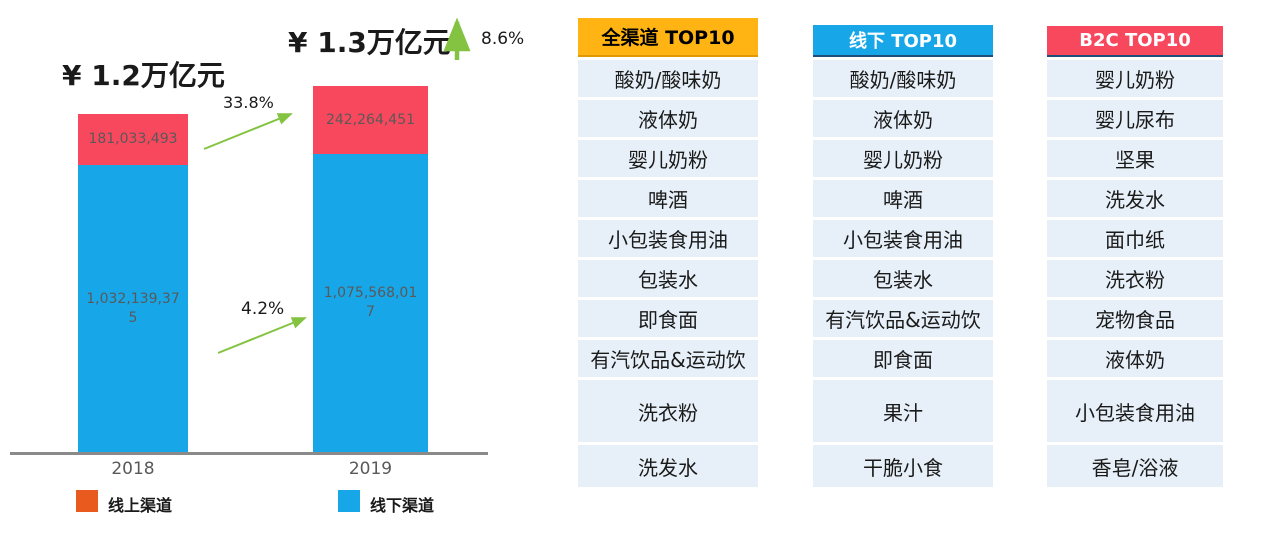  Describe the element at coordinates (248, 131) in the screenshot. I see `online-growth-arrow-icon` at that location.